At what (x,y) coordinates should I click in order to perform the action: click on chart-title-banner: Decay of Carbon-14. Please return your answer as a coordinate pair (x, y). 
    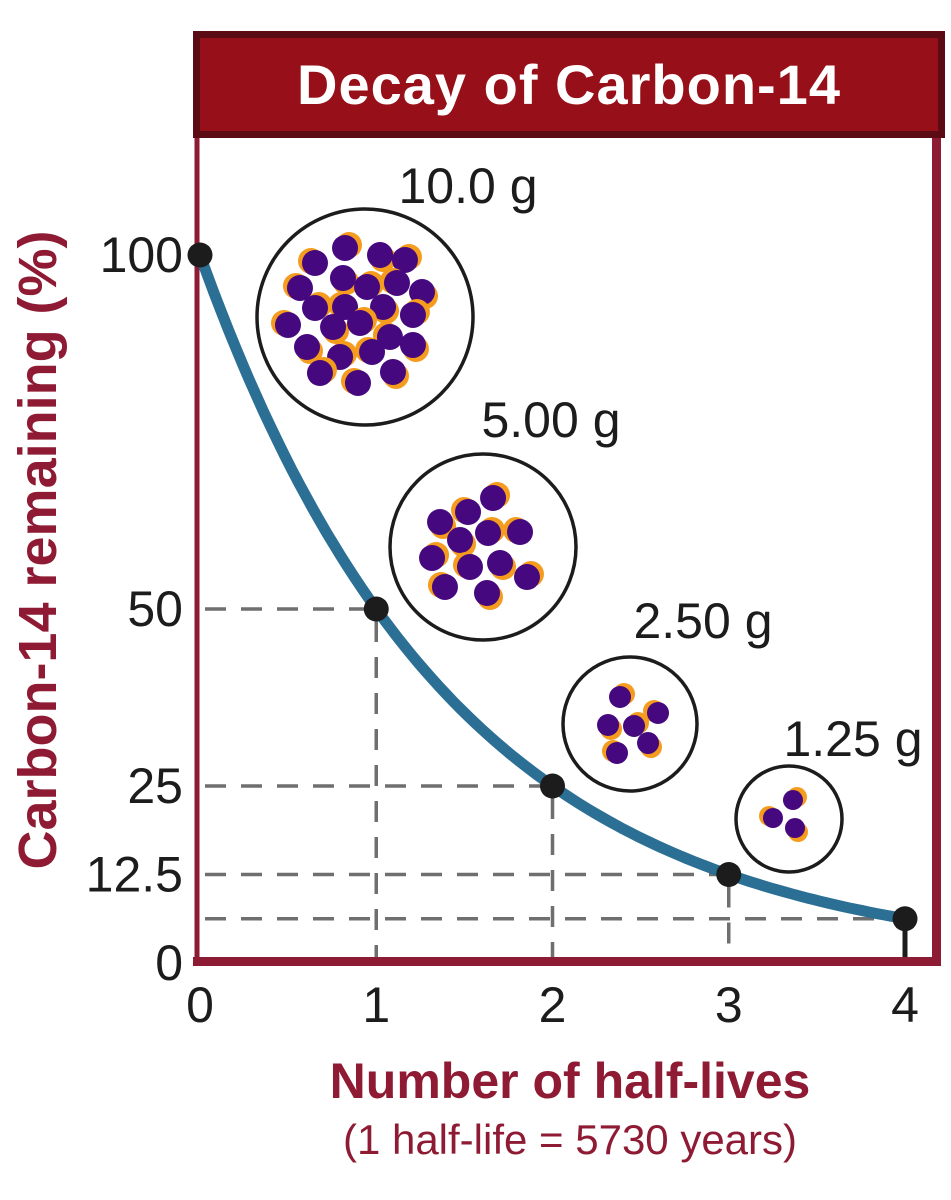
    Looking at the image, I should click on (569, 84).